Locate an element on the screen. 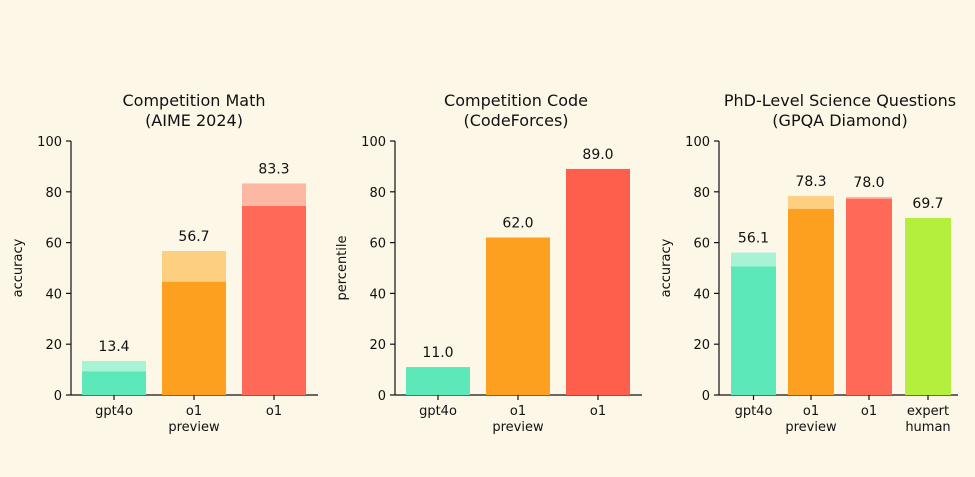 The height and width of the screenshot is (477, 975). bar-value-label: 78.3 is located at coordinates (810, 182).